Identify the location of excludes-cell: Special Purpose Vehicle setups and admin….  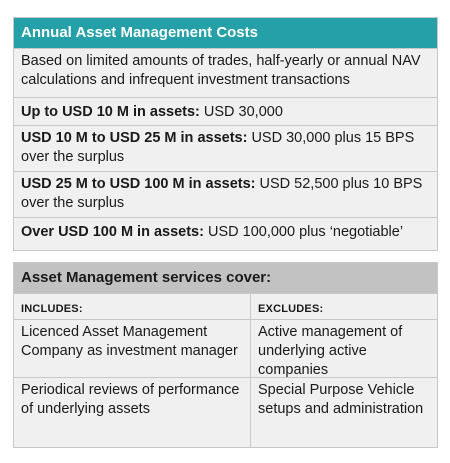
(341, 399).